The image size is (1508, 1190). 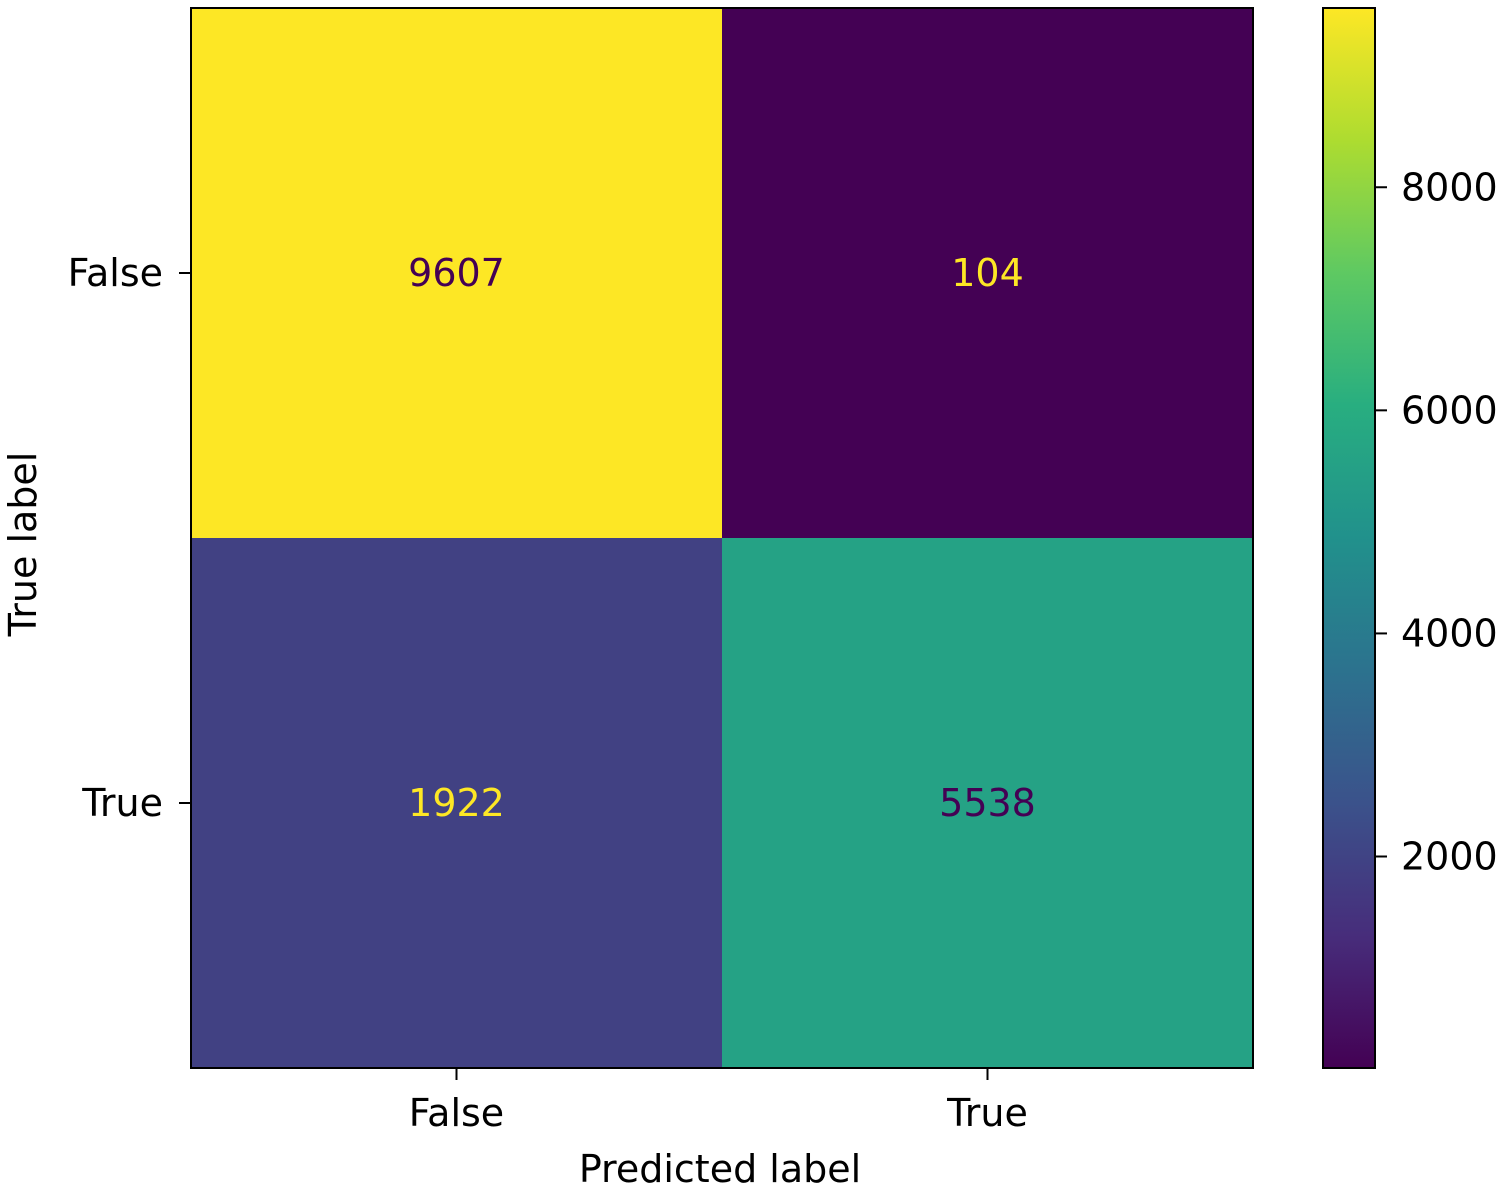 I want to click on x-tick-label: False, so click(x=456, y=1113).